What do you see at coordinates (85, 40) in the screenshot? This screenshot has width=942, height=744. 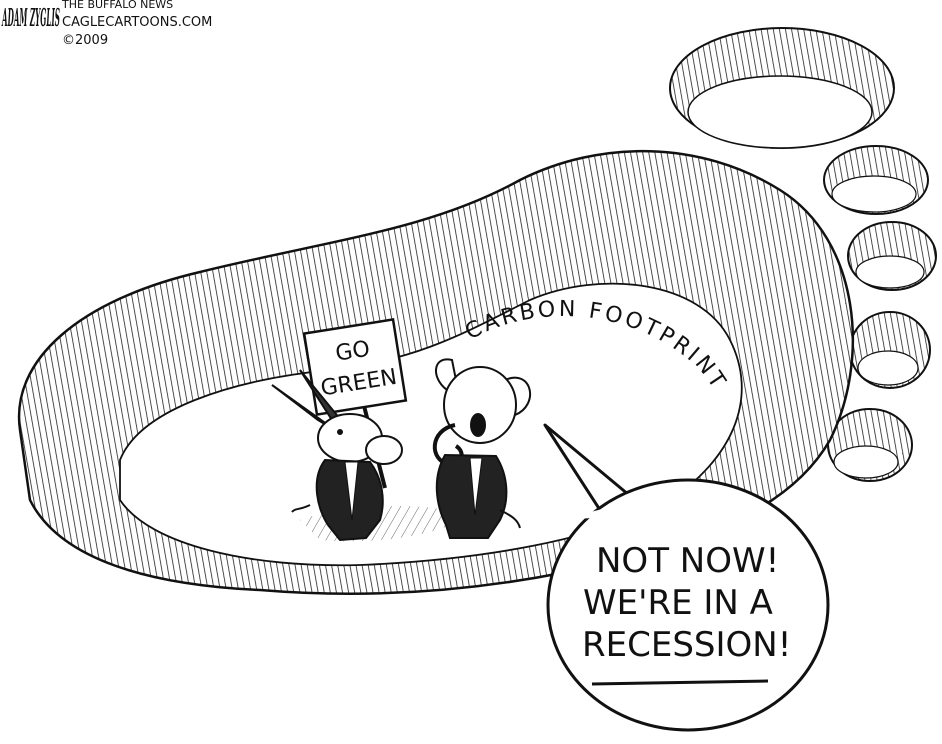 I see `copyright-credit: ©2009` at bounding box center [85, 40].